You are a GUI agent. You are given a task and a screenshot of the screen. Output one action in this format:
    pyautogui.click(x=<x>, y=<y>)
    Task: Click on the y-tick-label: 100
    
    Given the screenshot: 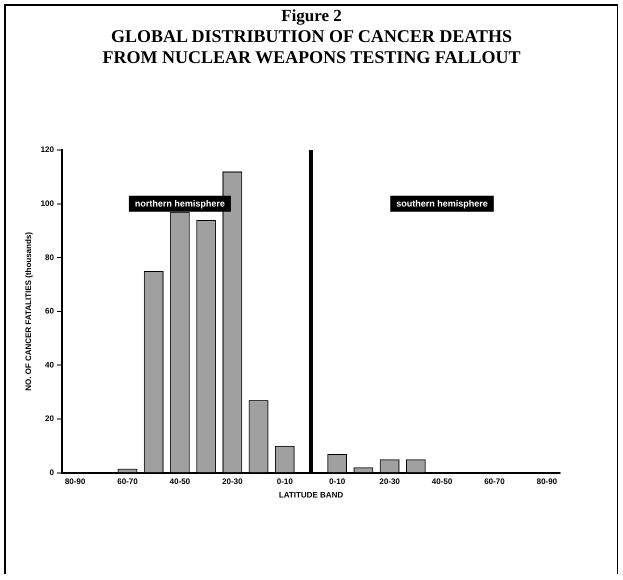 What is the action you would take?
    pyautogui.click(x=47, y=203)
    